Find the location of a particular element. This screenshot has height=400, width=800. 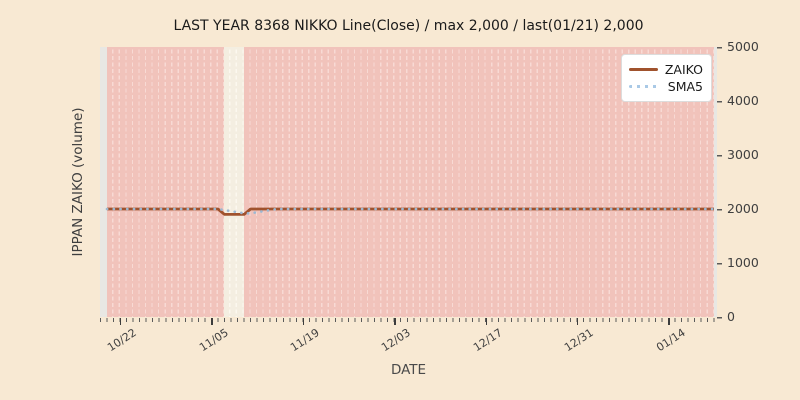

x-tick-label: 01/14 is located at coordinates (670, 340).